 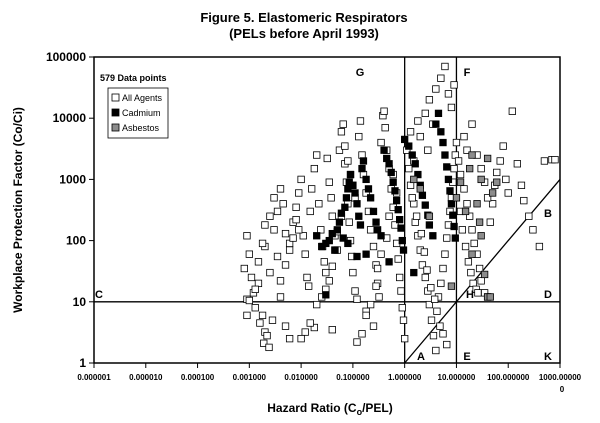 What do you see at coordinates (72, 179) in the screenshot?
I see `y-tick-label: 1000` at bounding box center [72, 179].